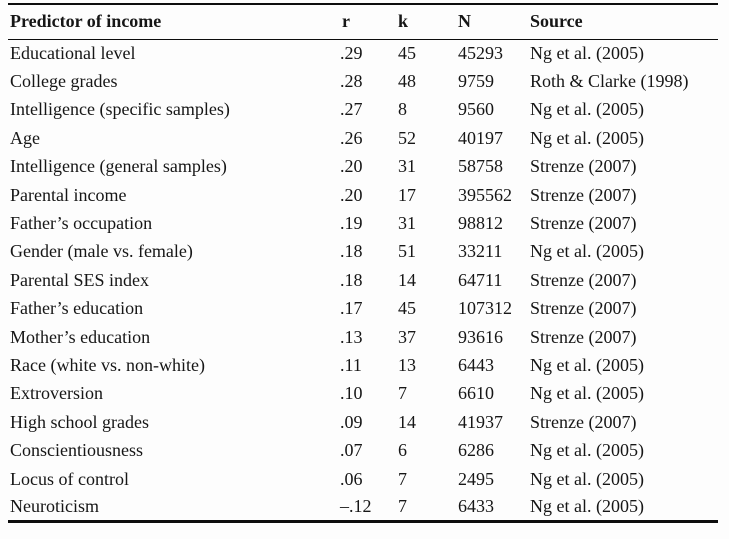 Image resolution: width=729 pixels, height=539 pixels. What do you see at coordinates (476, 109) in the screenshot?
I see `table-cell: 9560` at bounding box center [476, 109].